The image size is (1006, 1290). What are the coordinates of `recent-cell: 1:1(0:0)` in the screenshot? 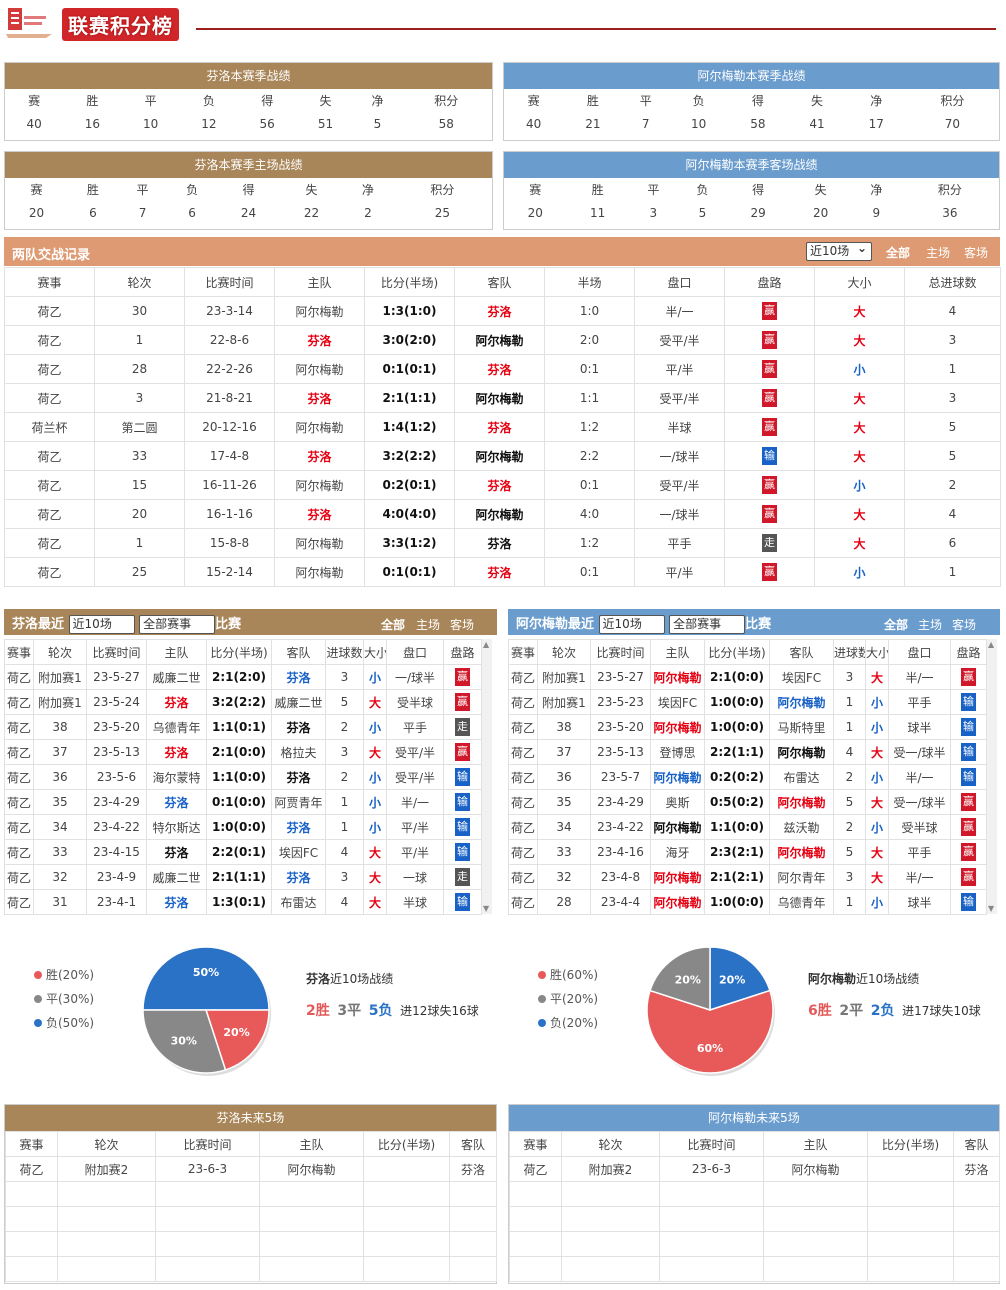 It's located at (737, 827).